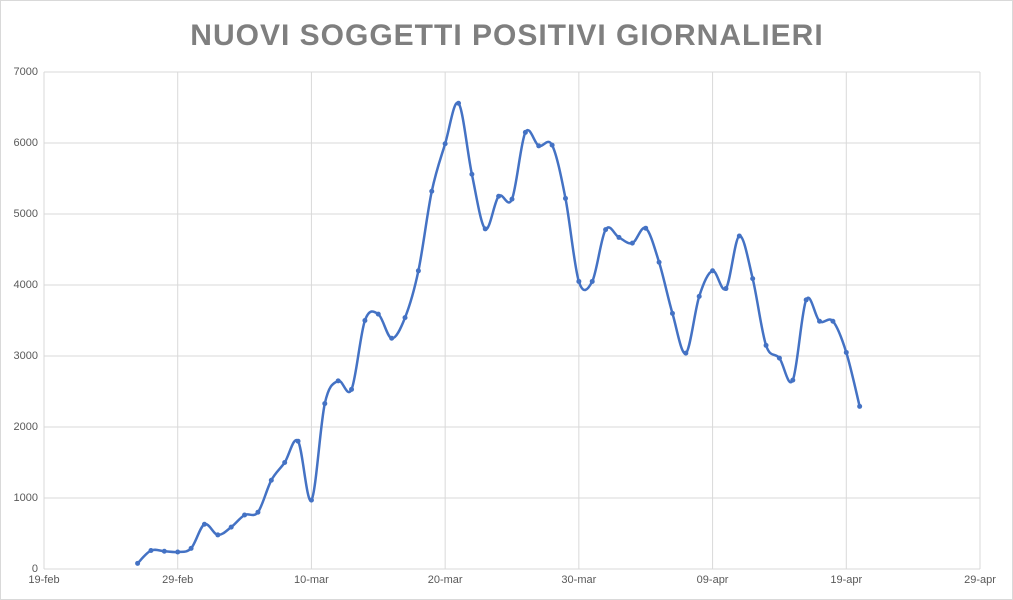 The height and width of the screenshot is (600, 1013). Describe the element at coordinates (26, 356) in the screenshot. I see `y-tick-label: 3000` at that location.